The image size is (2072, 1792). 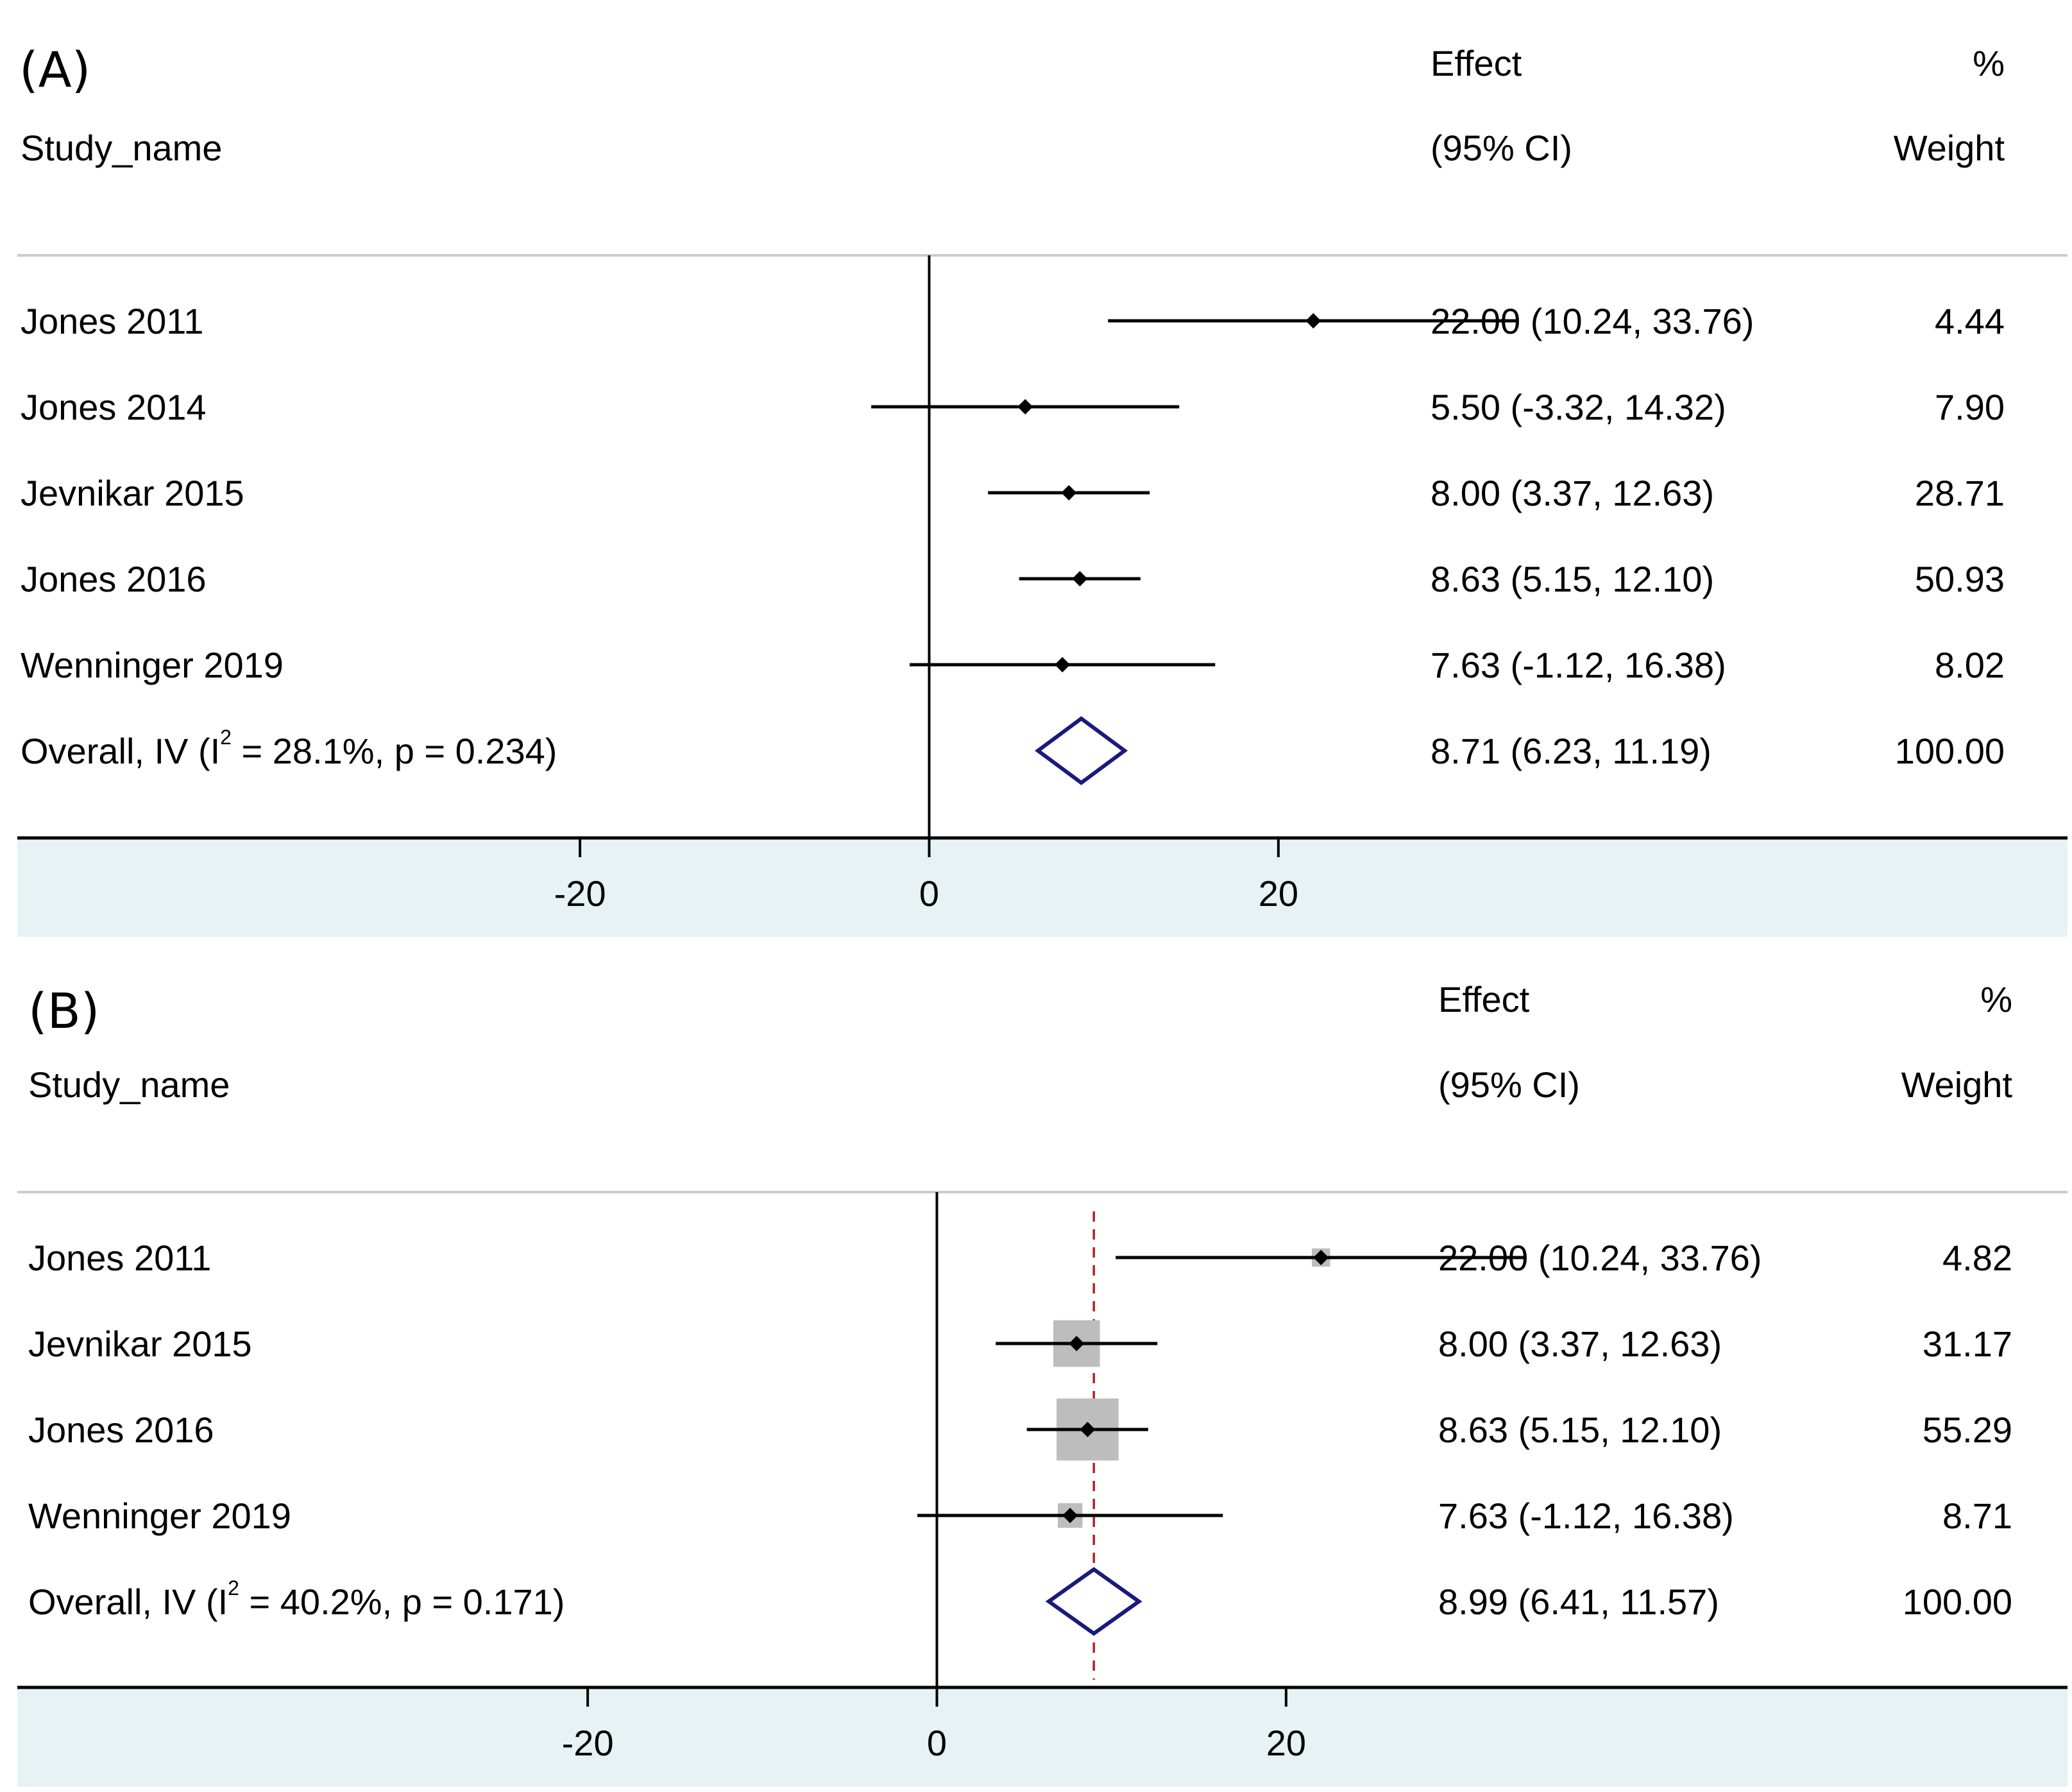 What do you see at coordinates (289, 748) in the screenshot?
I see `overall-label: Overall, IV (I2 = 28.1%, p = 0.234)` at bounding box center [289, 748].